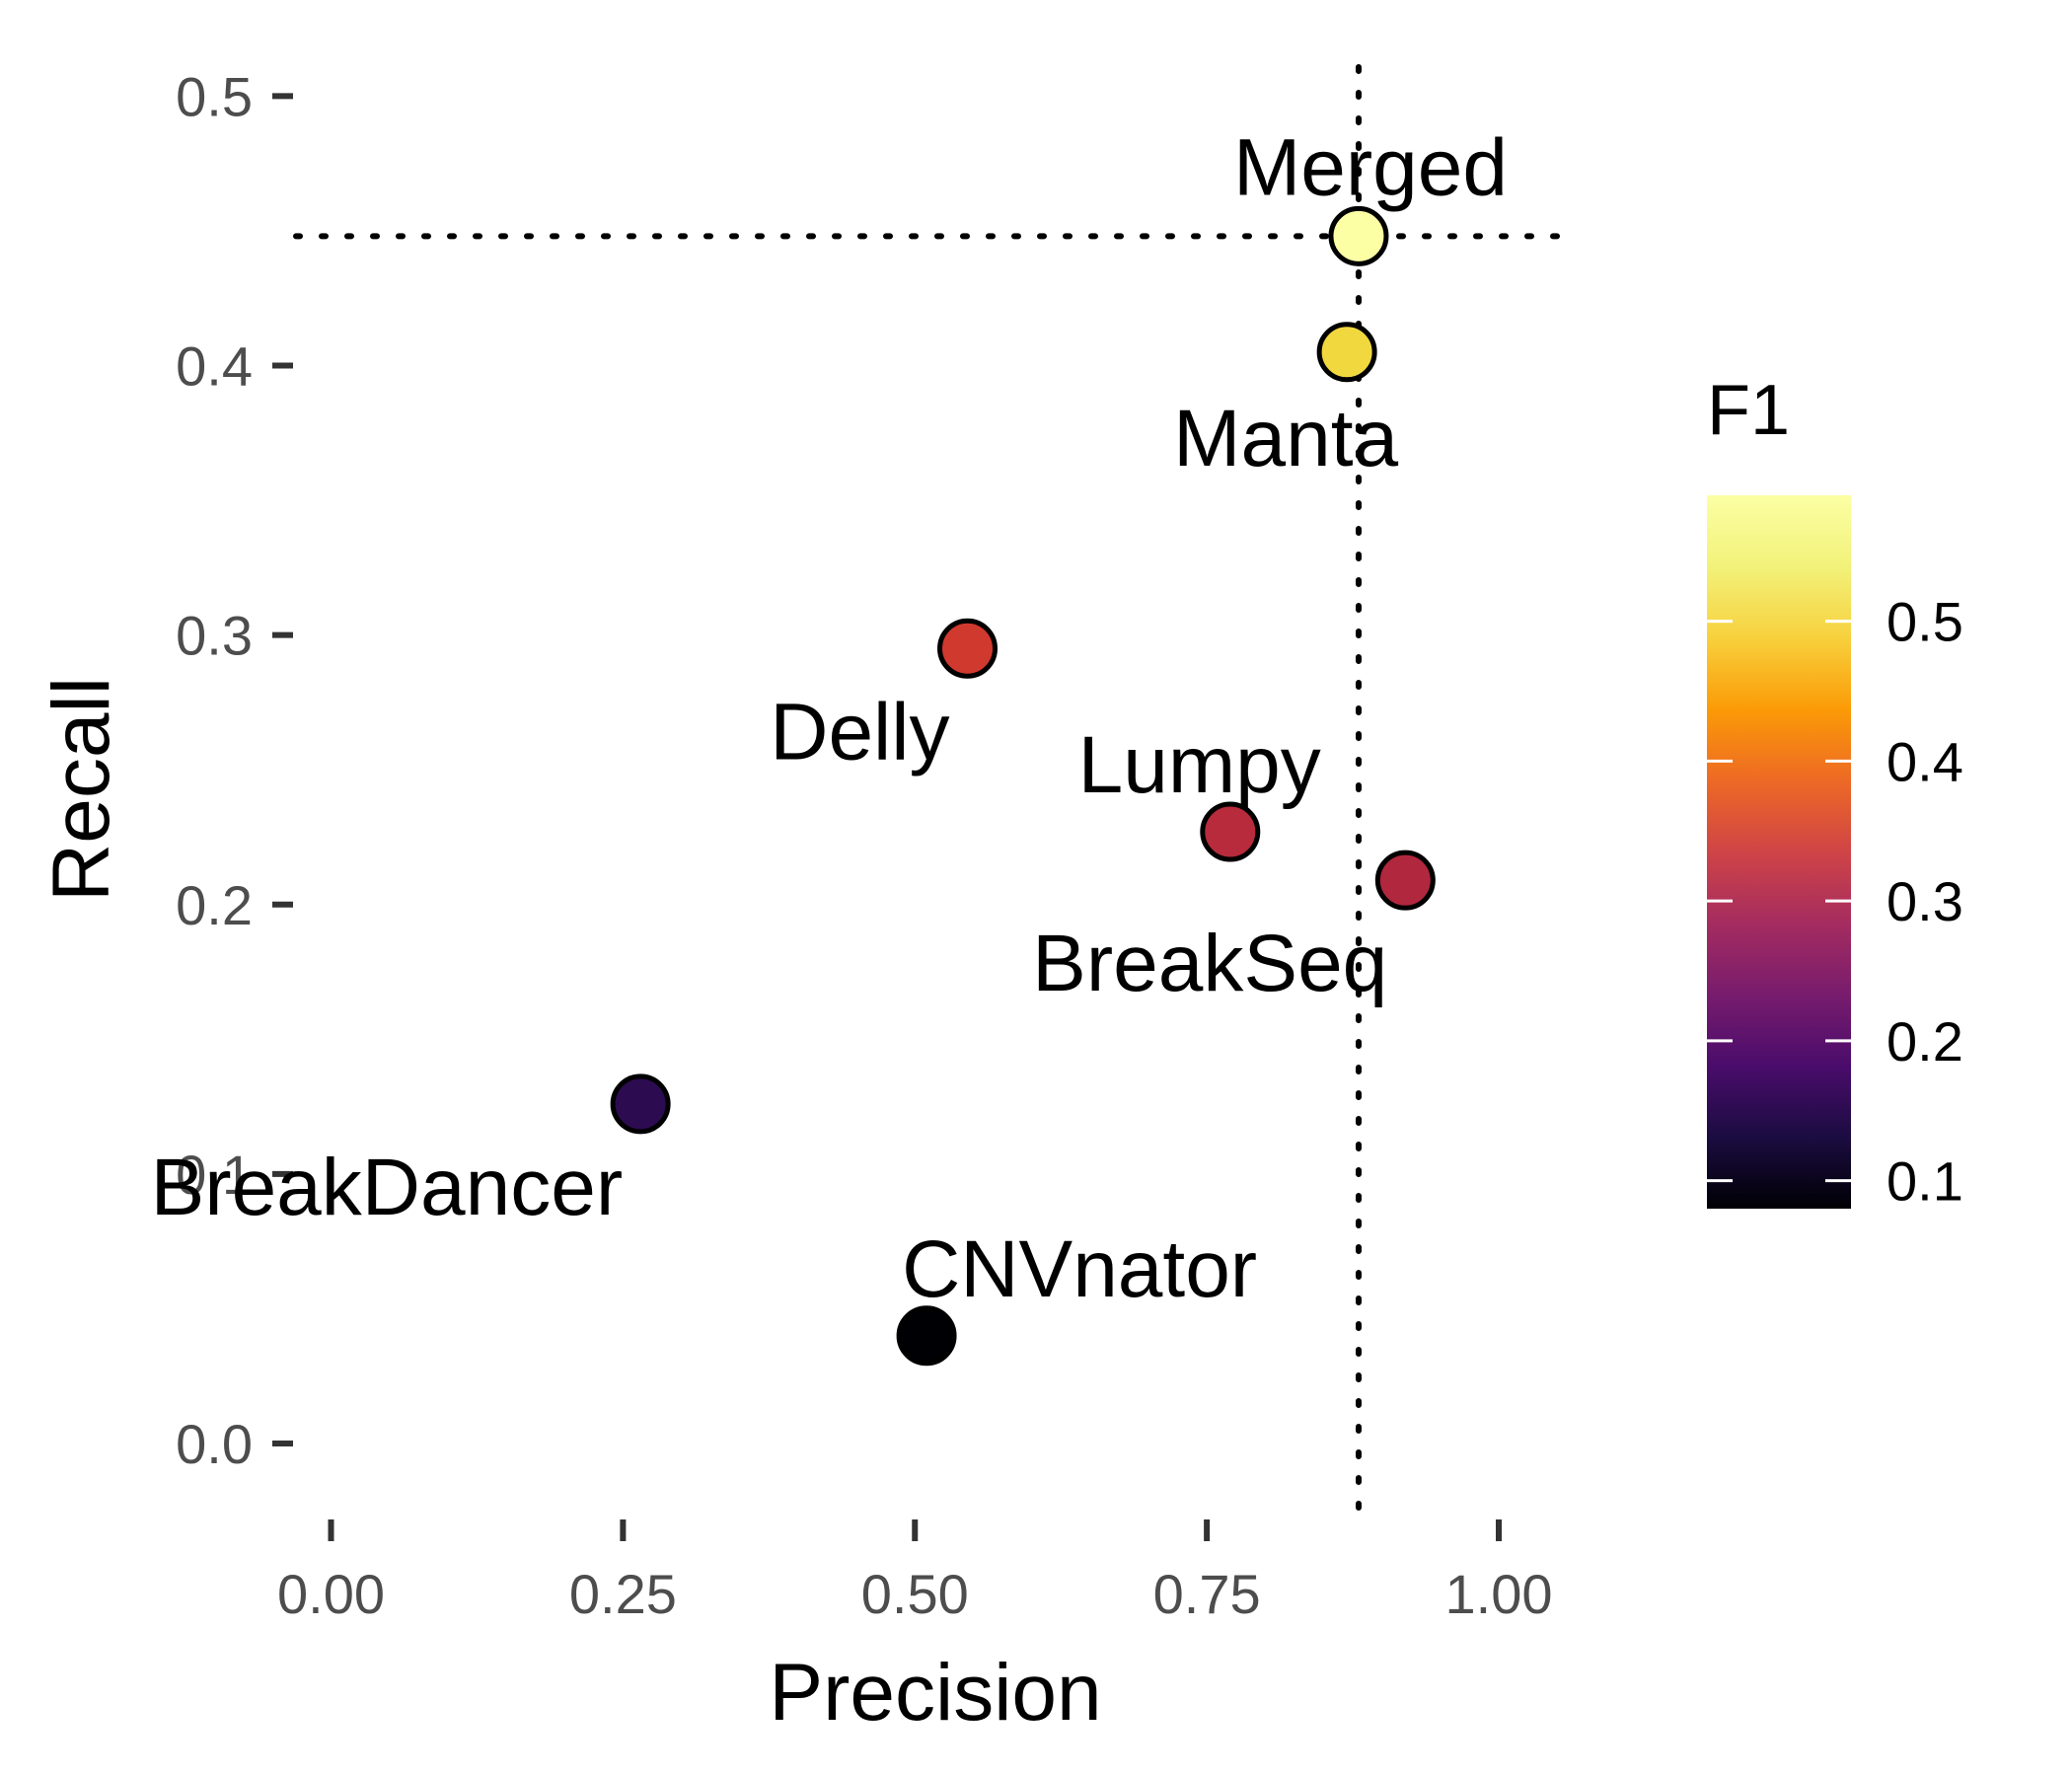  What do you see at coordinates (623, 1594) in the screenshot?
I see `x-tick-label: 0.25` at bounding box center [623, 1594].